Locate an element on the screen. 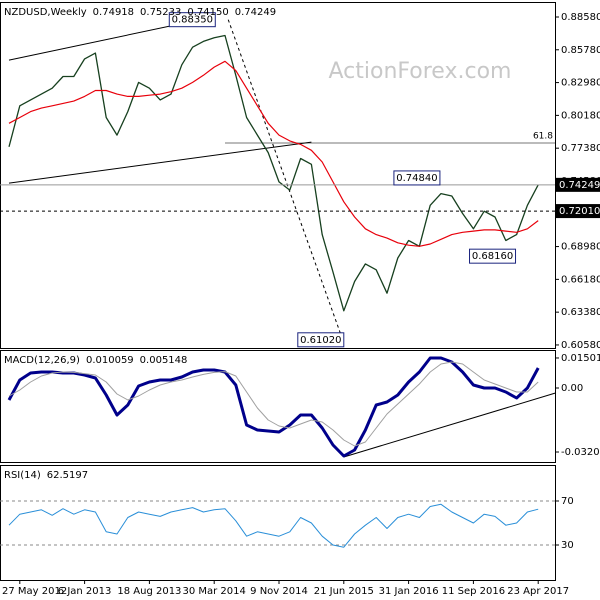  y-tick-label: 30 is located at coordinates (567, 545).